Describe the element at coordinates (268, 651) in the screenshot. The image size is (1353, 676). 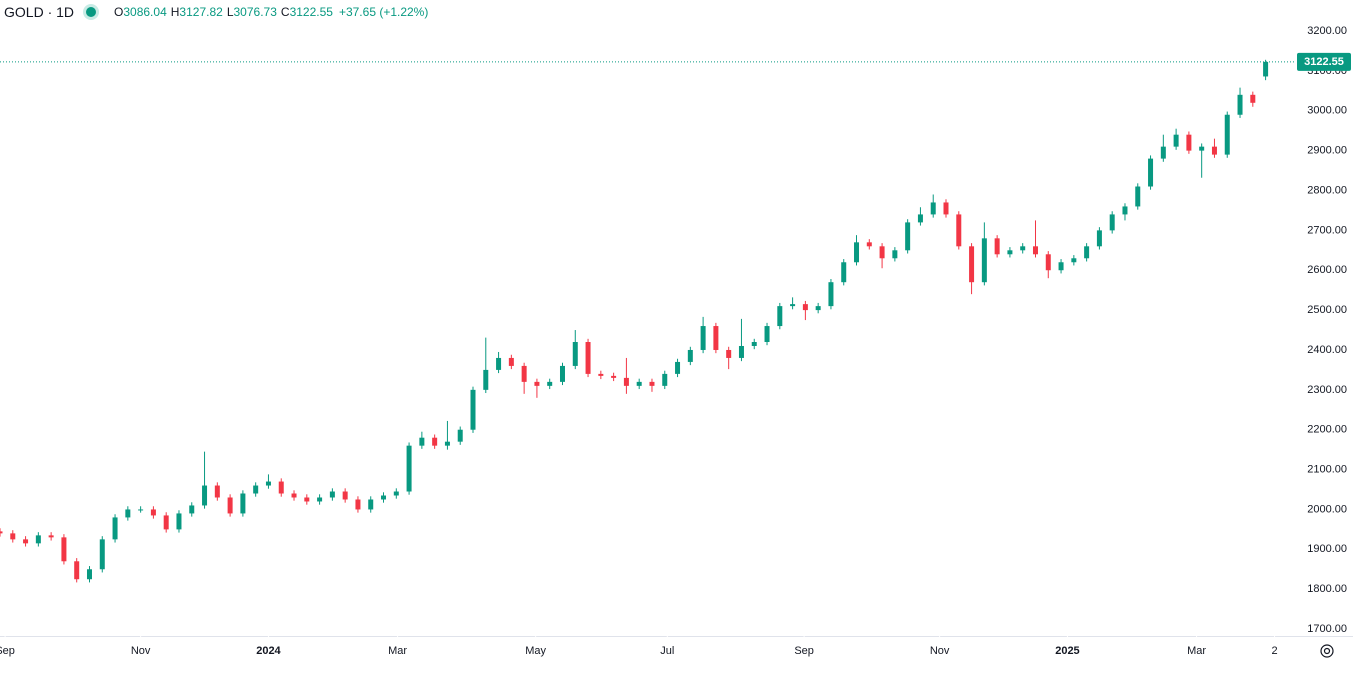
I see `x-tick-label: 2024` at that location.